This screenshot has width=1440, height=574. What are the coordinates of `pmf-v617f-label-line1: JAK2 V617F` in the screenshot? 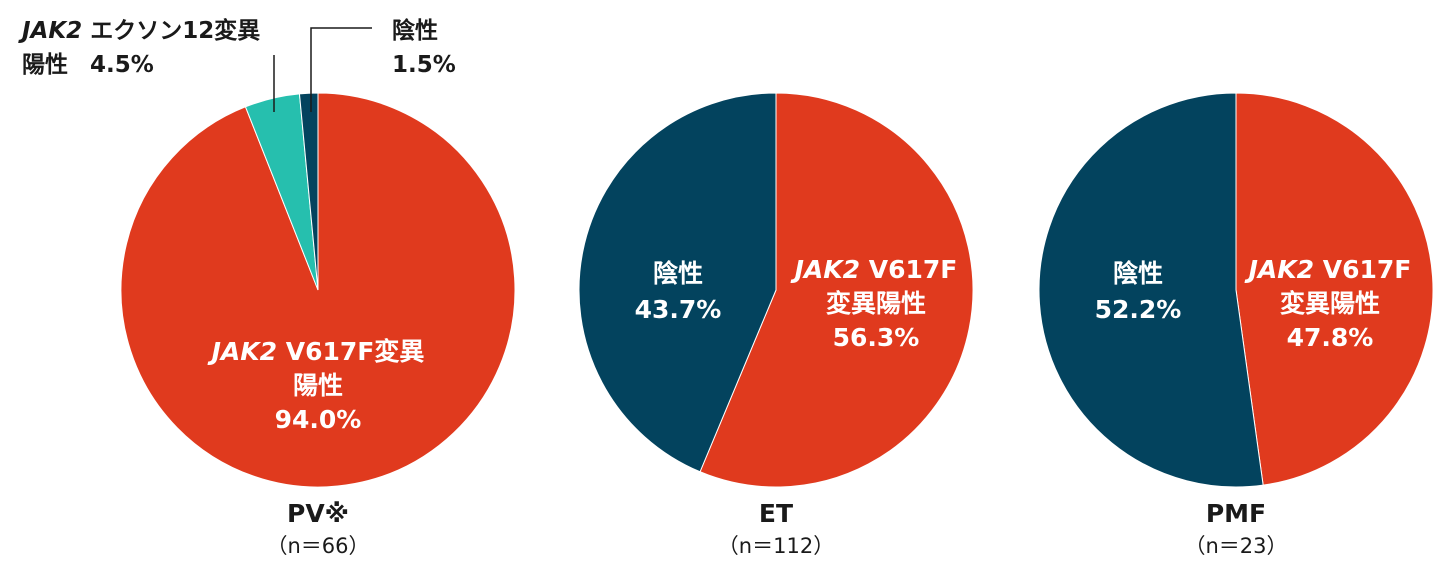 It's located at (1328, 269).